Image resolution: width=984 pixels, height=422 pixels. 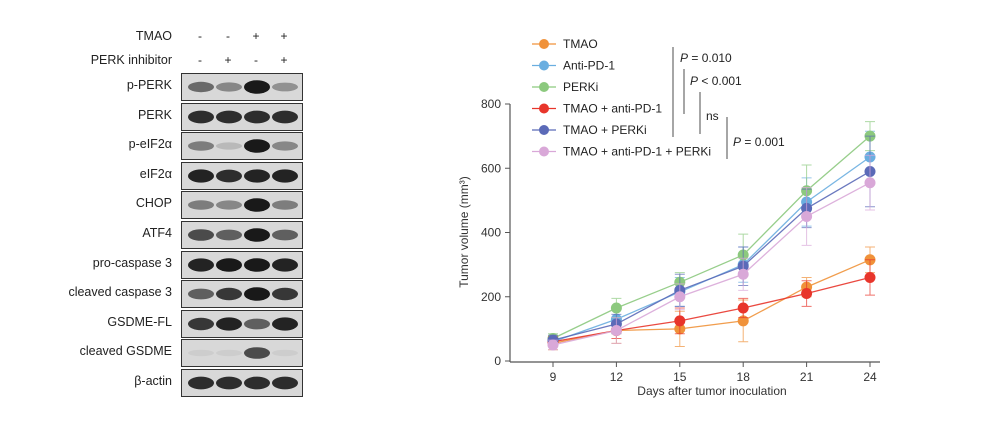 What do you see at coordinates (491, 168) in the screenshot?
I see `y-tick-label: 600` at bounding box center [491, 168].